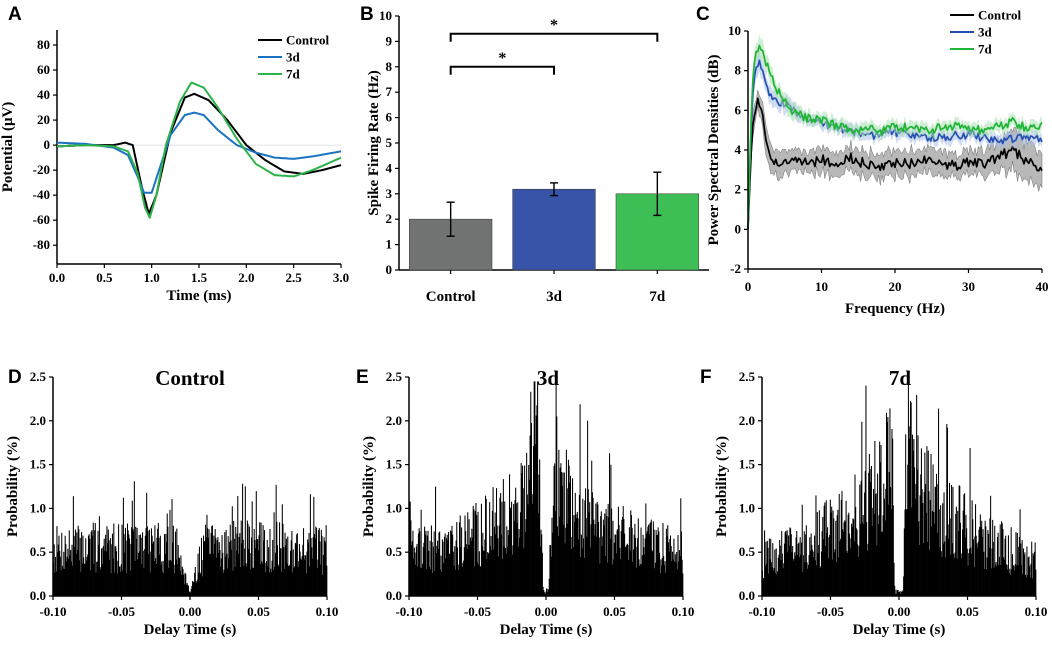 Image resolution: width=1052 pixels, height=646 pixels. What do you see at coordinates (967, 611) in the screenshot?
I see `x-tick-label: 0.05` at bounding box center [967, 611].